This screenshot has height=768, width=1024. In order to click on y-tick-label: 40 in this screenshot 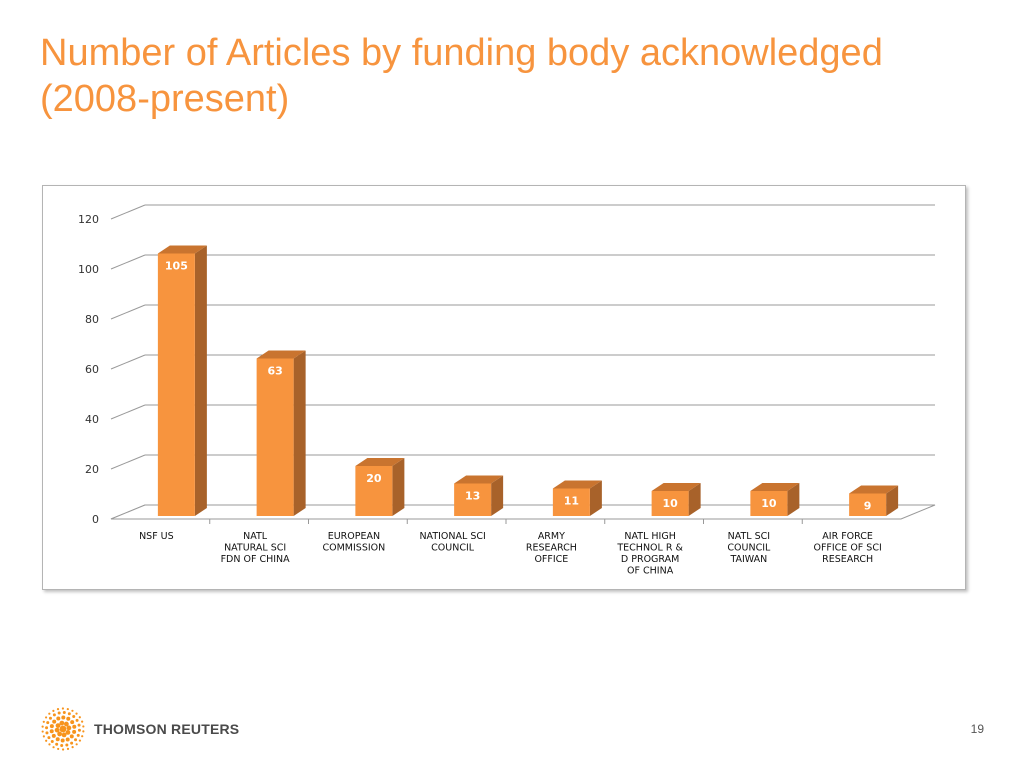, I will do `click(92, 419)`.